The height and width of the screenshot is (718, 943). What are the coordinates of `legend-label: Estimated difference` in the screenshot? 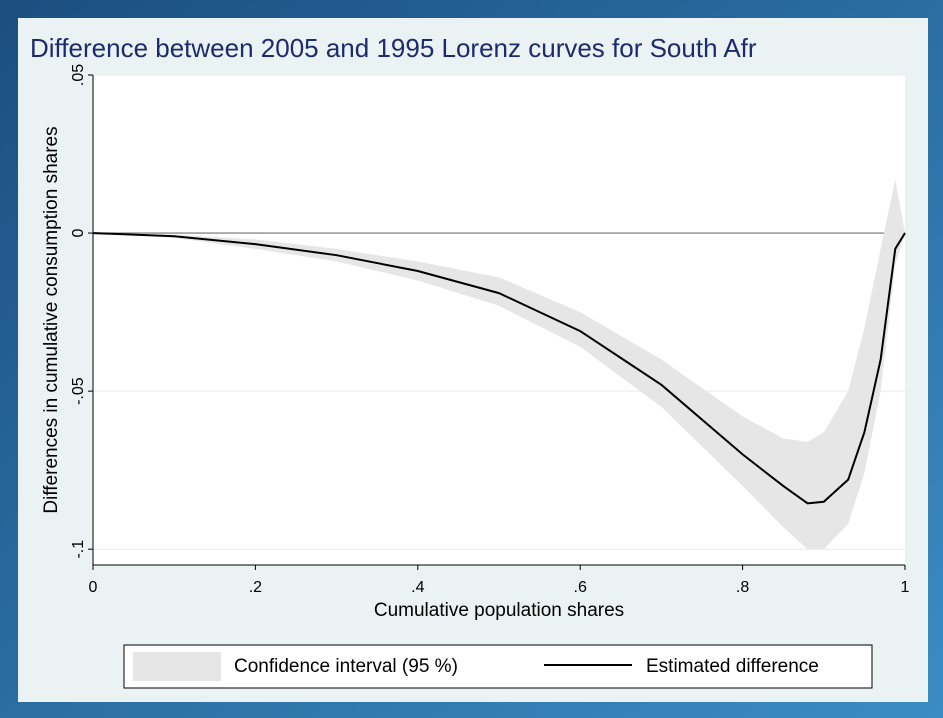 It's located at (732, 666).